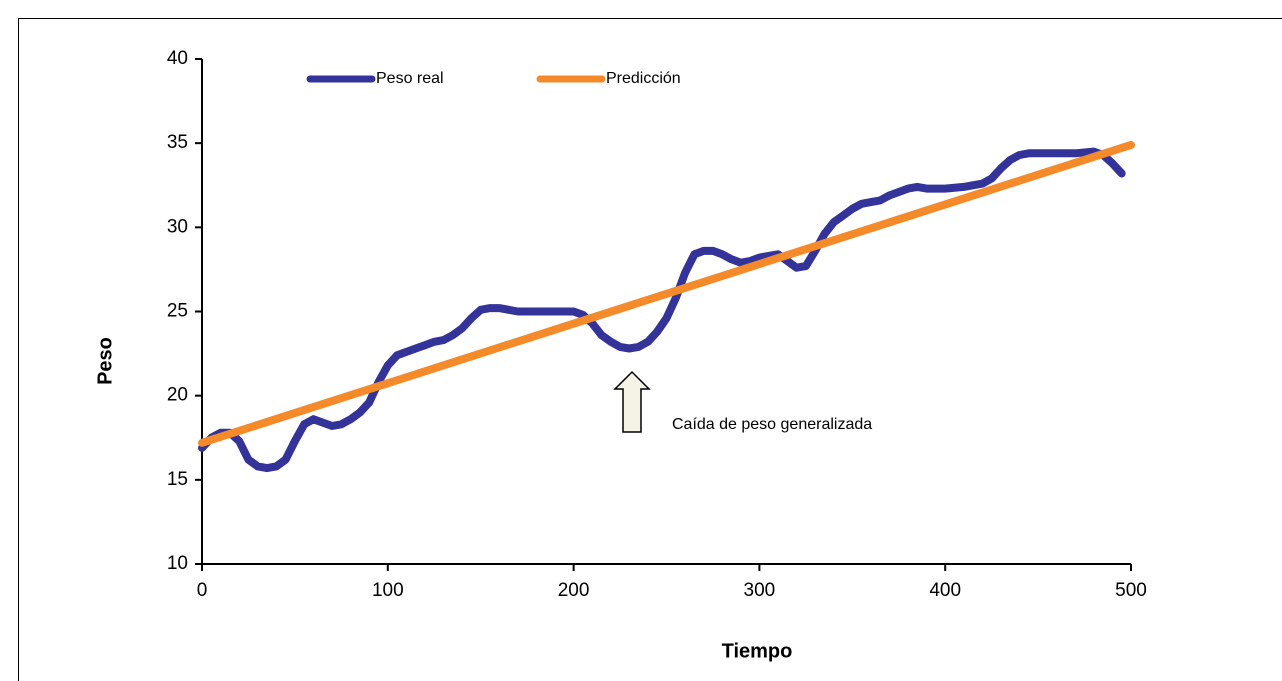 Image resolution: width=1282 pixels, height=681 pixels. Describe the element at coordinates (388, 590) in the screenshot. I see `x-tick-label: 100` at that location.